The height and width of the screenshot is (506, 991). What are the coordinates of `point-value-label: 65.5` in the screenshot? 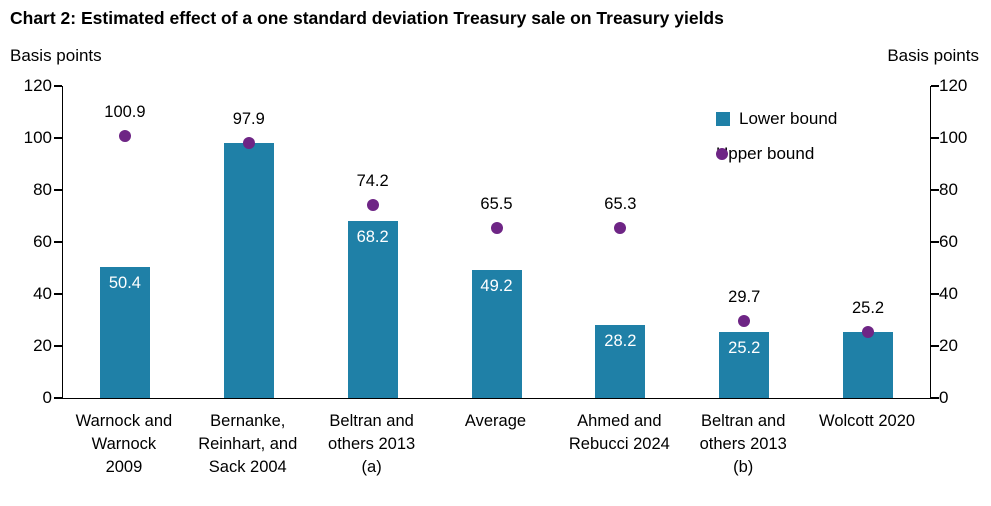 It's located at (496, 203).